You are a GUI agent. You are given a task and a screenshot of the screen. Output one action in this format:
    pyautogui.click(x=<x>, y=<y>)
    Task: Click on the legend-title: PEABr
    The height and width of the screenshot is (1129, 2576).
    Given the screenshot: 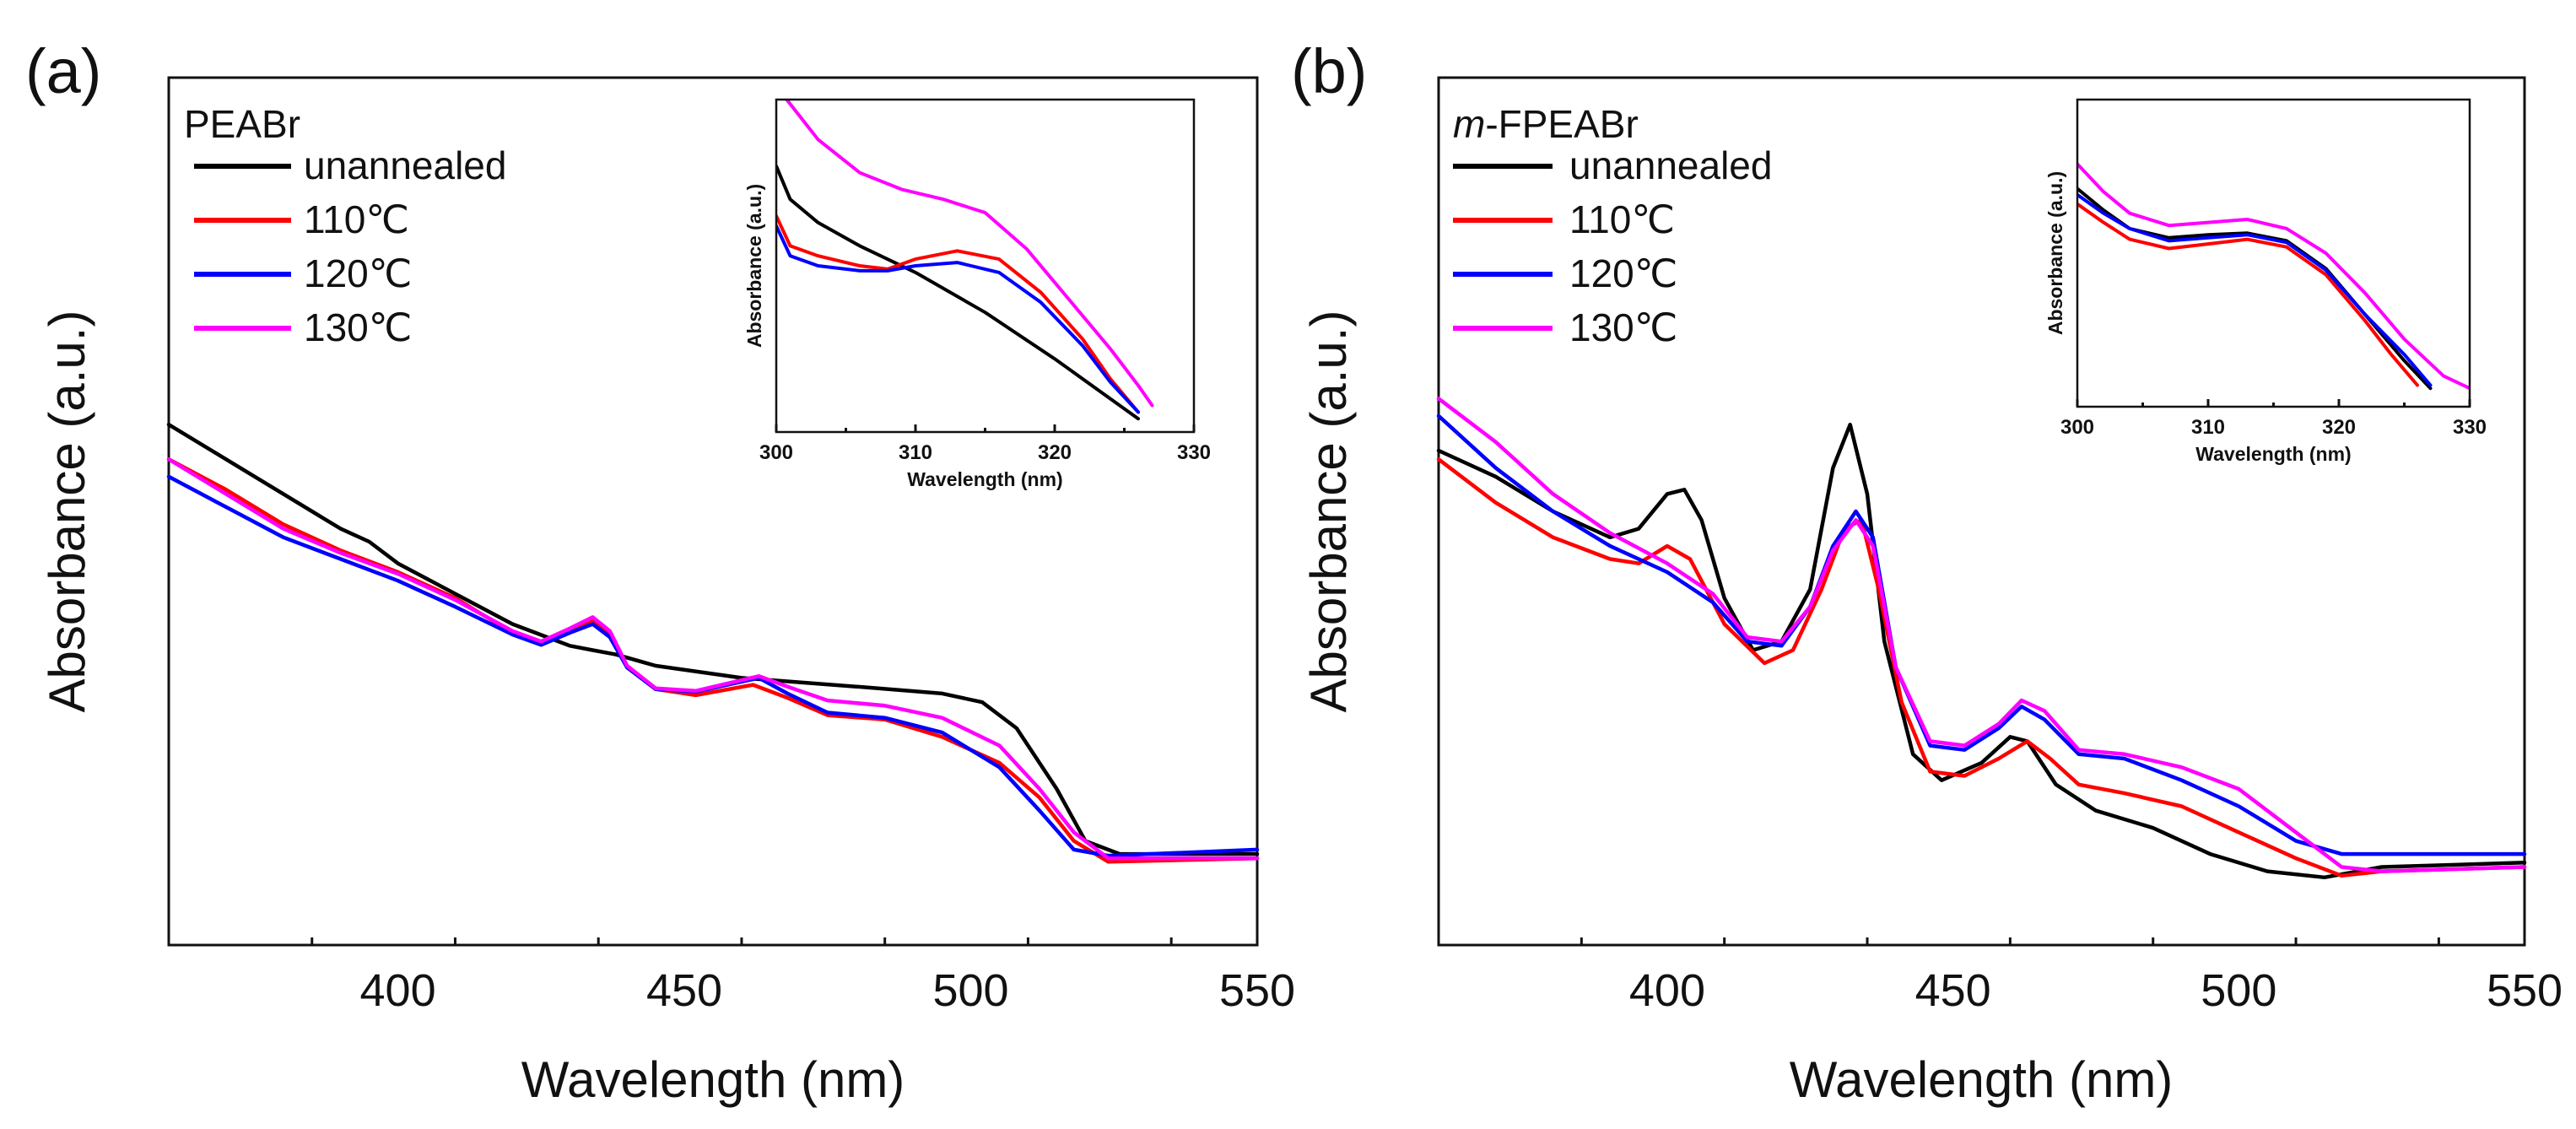 What is the action you would take?
    pyautogui.click(x=242, y=124)
    